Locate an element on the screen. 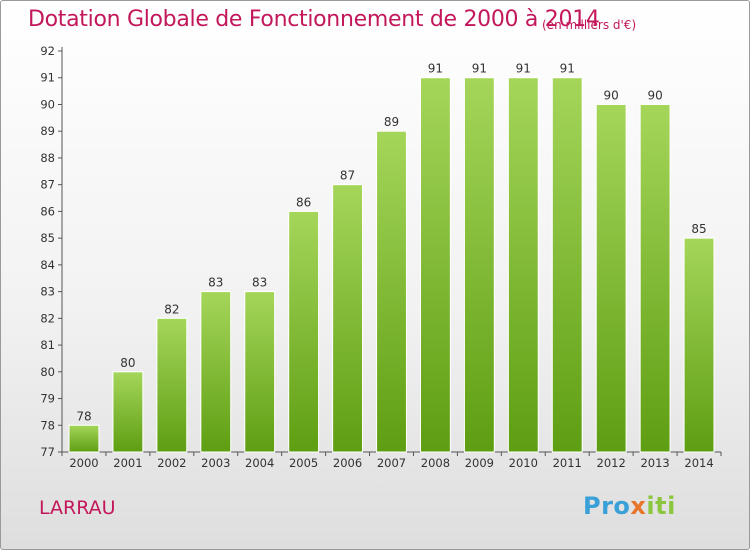 Image resolution: width=750 pixels, height=550 pixels. x-tick-label: 2000 is located at coordinates (83, 463).